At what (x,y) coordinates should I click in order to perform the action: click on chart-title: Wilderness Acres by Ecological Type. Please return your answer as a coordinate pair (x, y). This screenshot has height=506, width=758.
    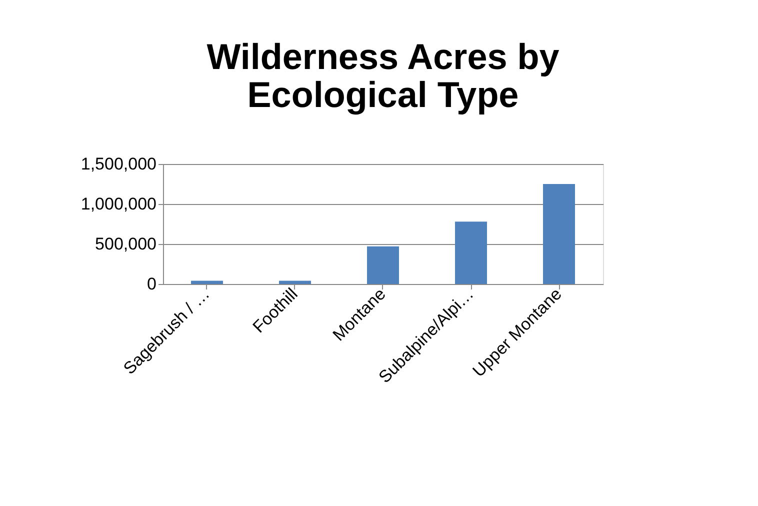
    Looking at the image, I should click on (383, 75).